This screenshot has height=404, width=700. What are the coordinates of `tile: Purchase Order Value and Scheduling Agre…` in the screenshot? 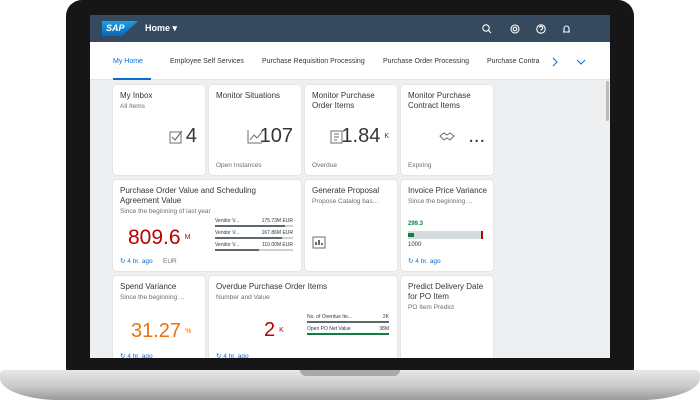 It's located at (207, 225).